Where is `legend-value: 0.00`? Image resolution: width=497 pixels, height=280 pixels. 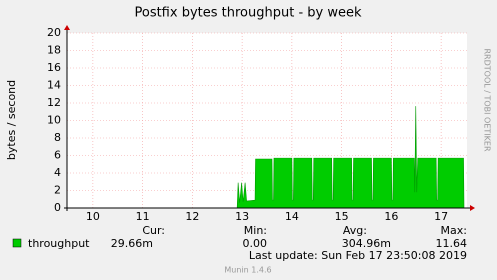 legend-value: 0.00 is located at coordinates (255, 243).